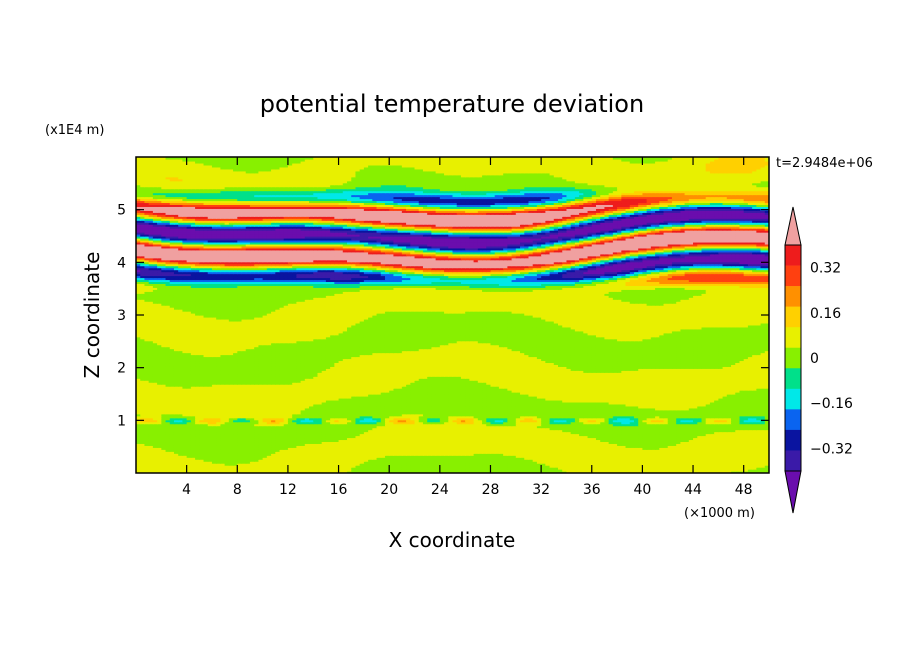  What do you see at coordinates (719, 513) in the screenshot?
I see `x-unit-label: (×1000 m)` at bounding box center [719, 513].